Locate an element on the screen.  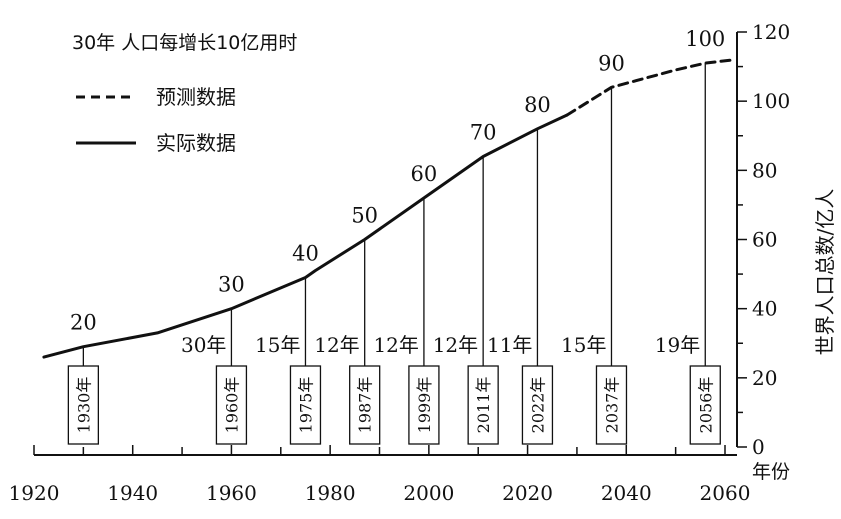
forecast-line is located at coordinates (651, 87).